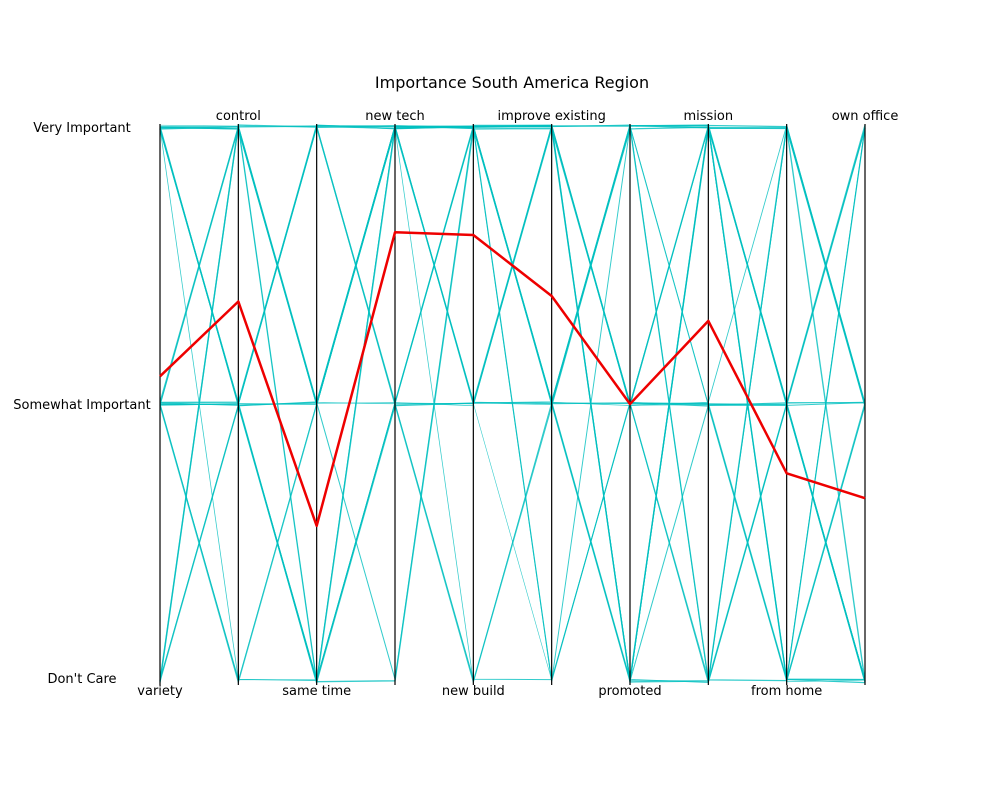  What do you see at coordinates (82, 128) in the screenshot?
I see `level-label-2: Very Important` at bounding box center [82, 128].